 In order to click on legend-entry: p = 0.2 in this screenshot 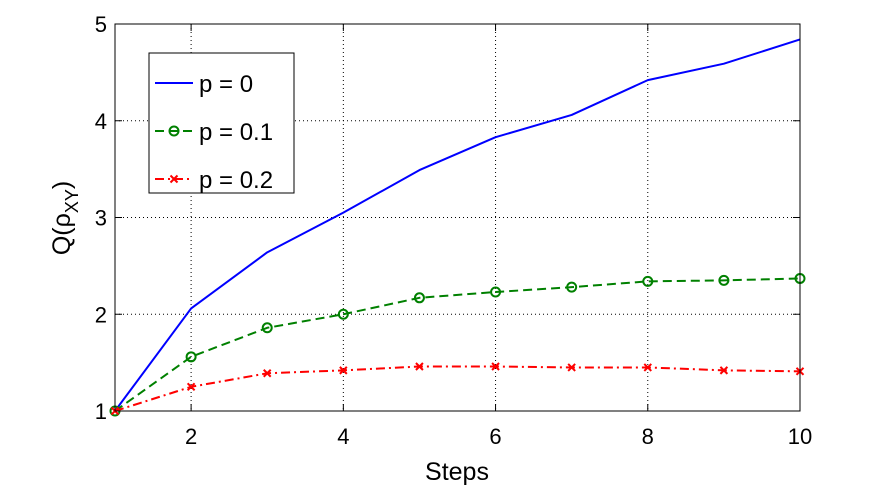, I will do `click(214, 180)`.